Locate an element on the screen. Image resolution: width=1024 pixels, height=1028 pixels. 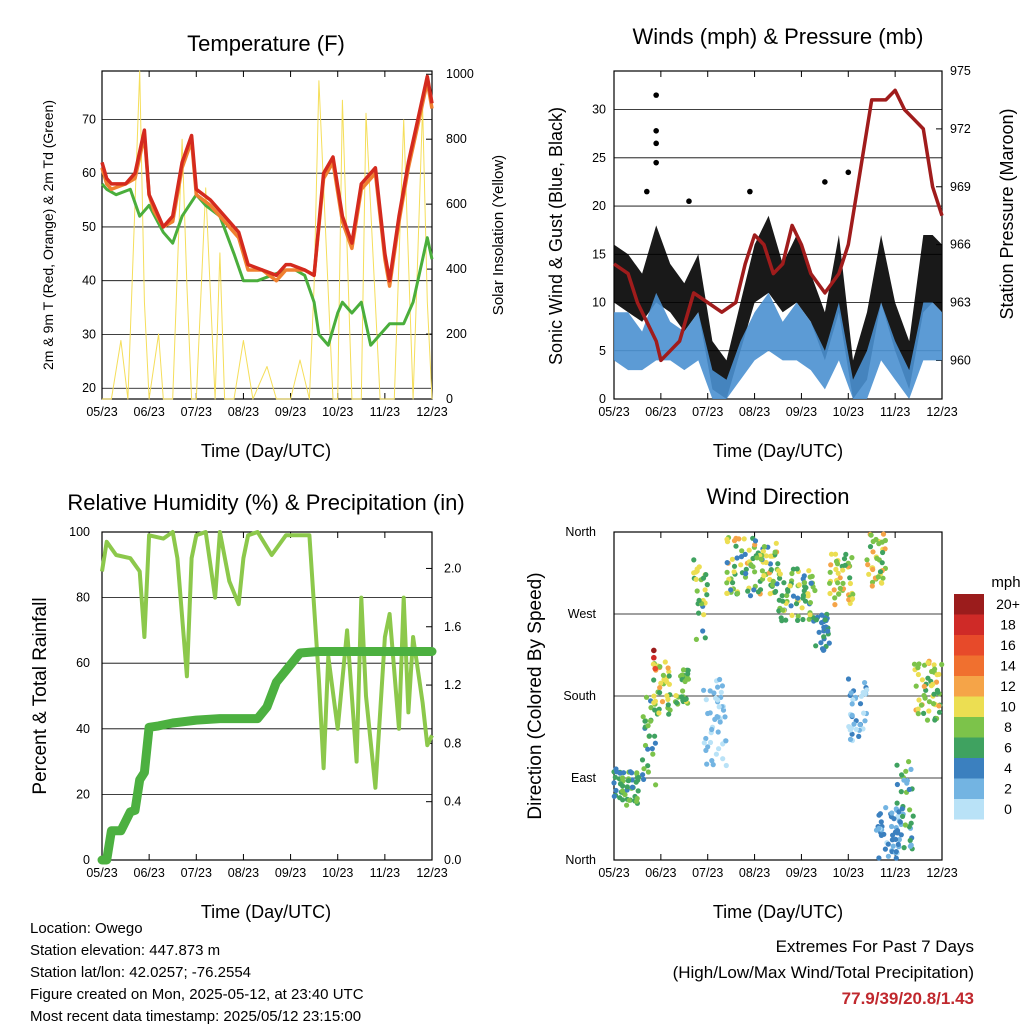
y2-tick-label: 1.6 is located at coordinates (452, 627).